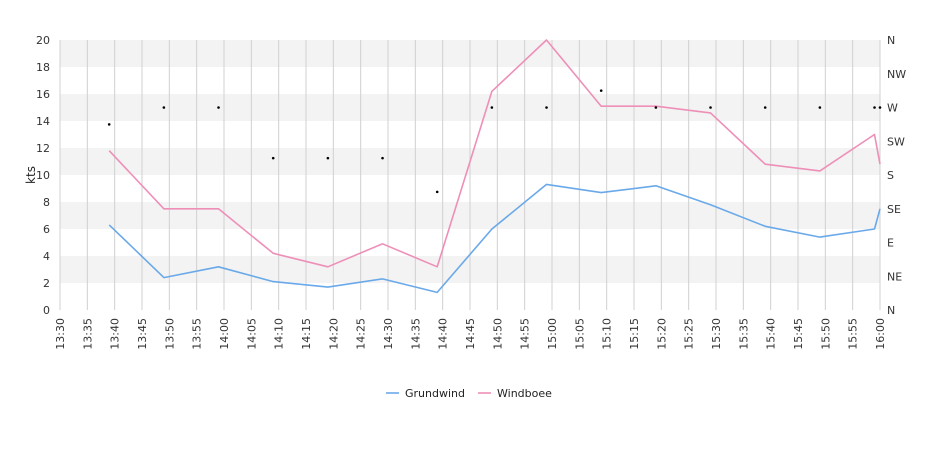 Image resolution: width=940 pixels, height=454 pixels. I want to click on y-axis-ticks: 0 2 4 6 8 10 12 14 16 18 20, so click(43, 175).